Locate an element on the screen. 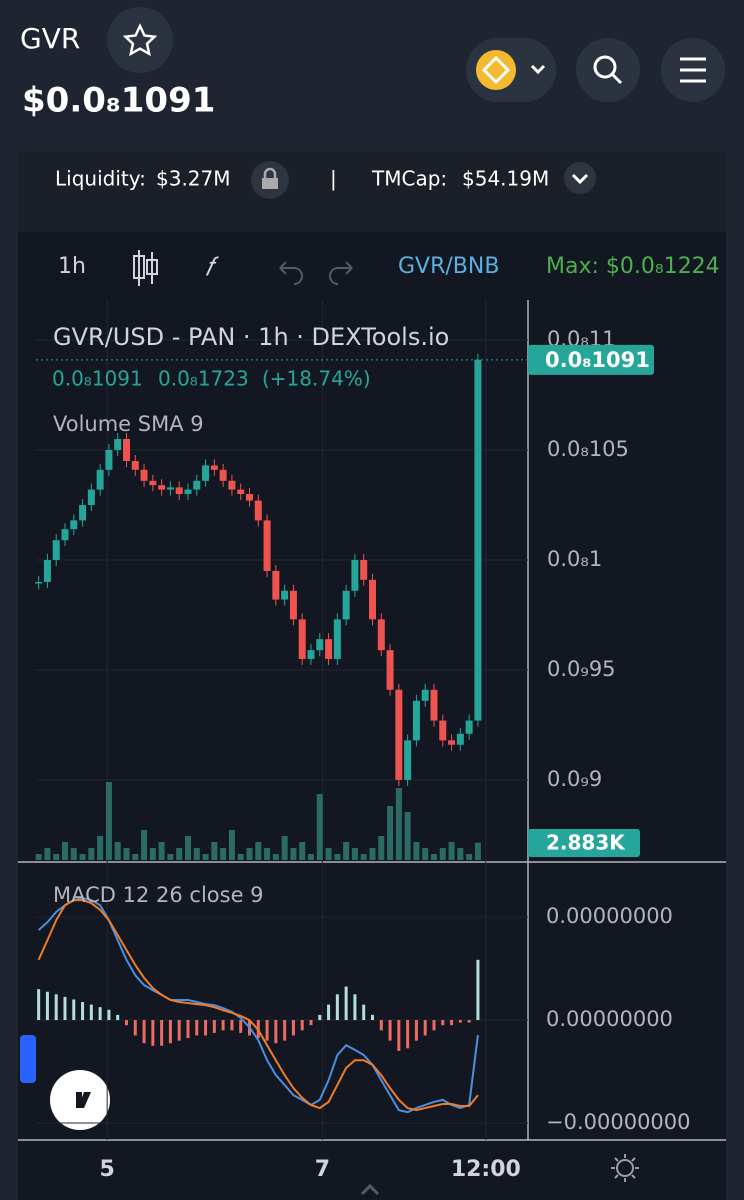  legend-value: 0.0₈1723 is located at coordinates (203, 379).